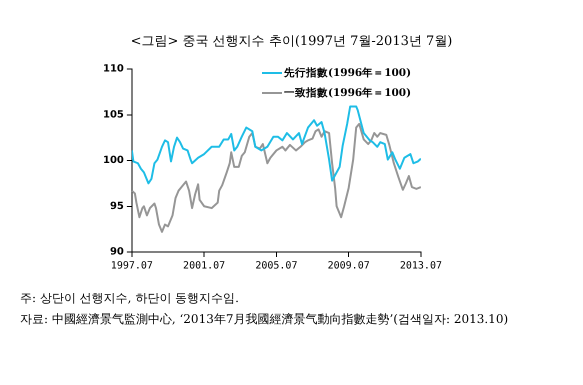 The image size is (583, 385). I want to click on y-tick-label: 90, so click(117, 252).